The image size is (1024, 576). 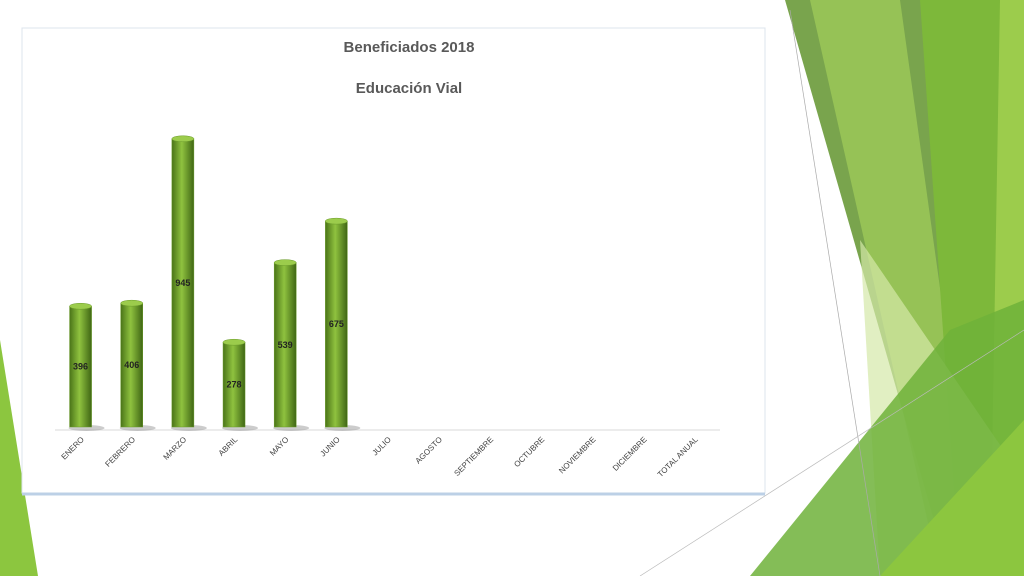 I want to click on value-label: 396, so click(x=80, y=367).